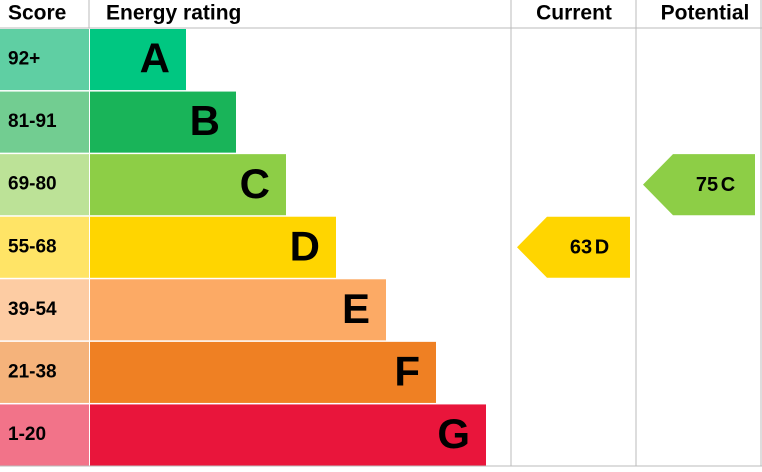 Image resolution: width=762 pixels, height=472 pixels. I want to click on rating-letter: C, so click(255, 183).